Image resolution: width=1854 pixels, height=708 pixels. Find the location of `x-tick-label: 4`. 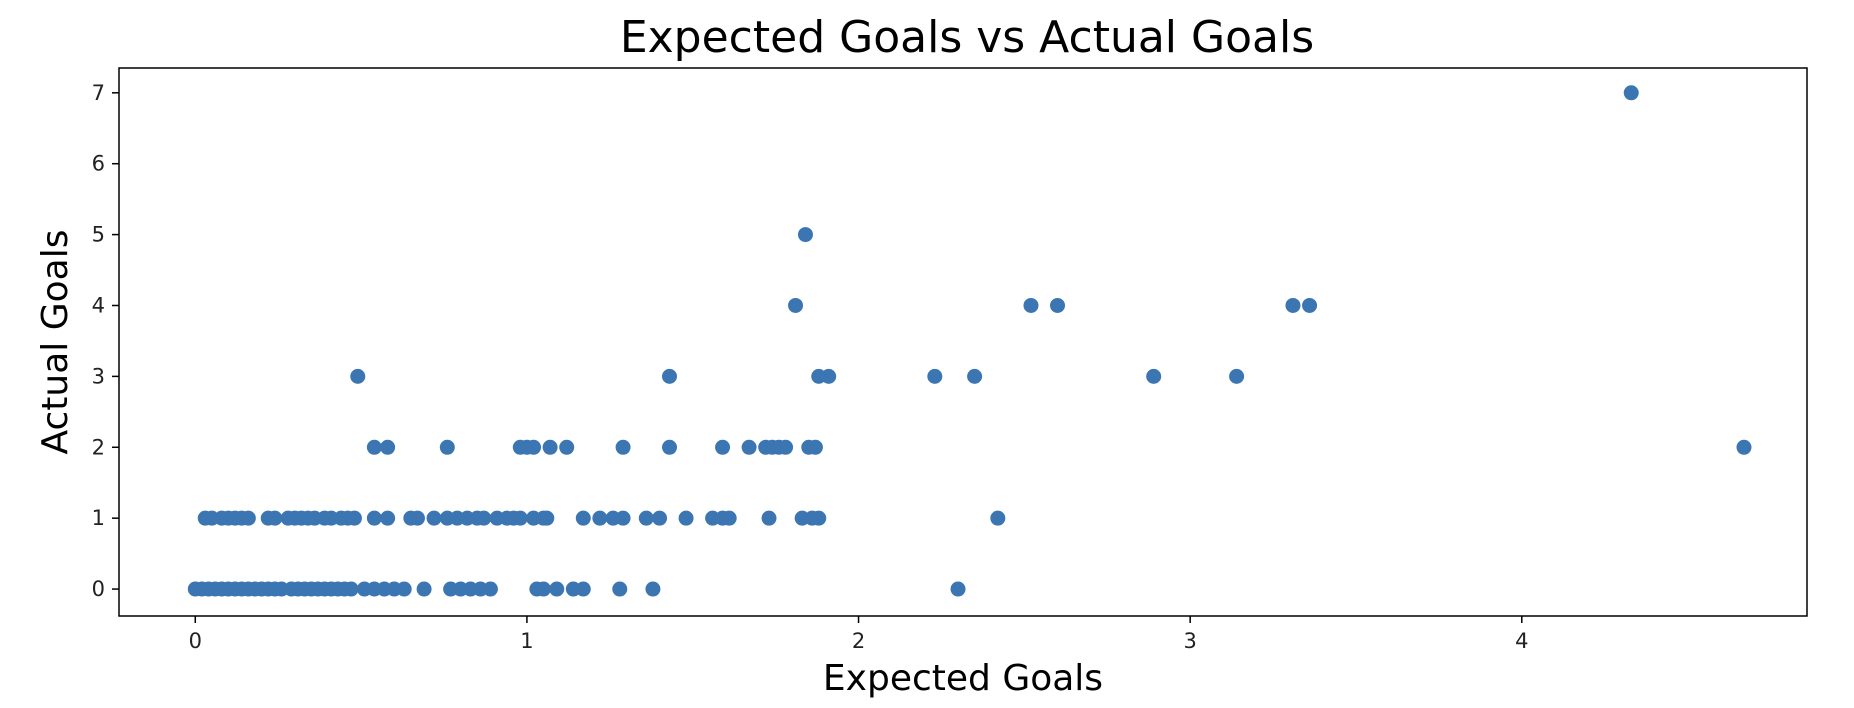

x-tick-label: 4 is located at coordinates (1521, 641).